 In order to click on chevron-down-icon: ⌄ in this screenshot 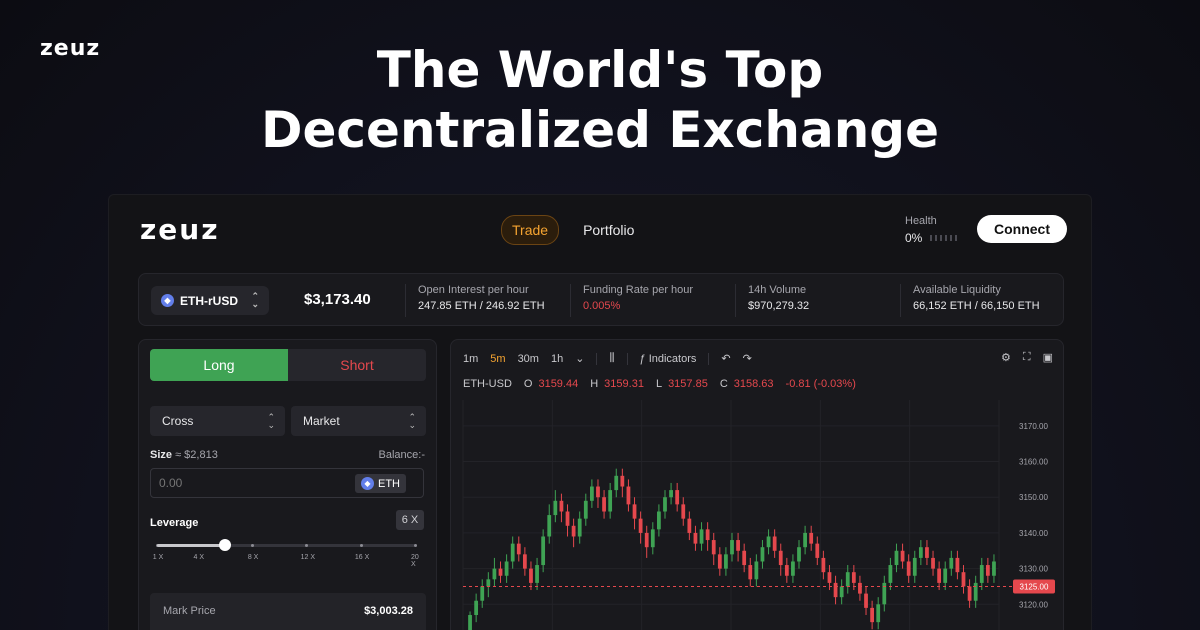, I will do `click(580, 359)`.